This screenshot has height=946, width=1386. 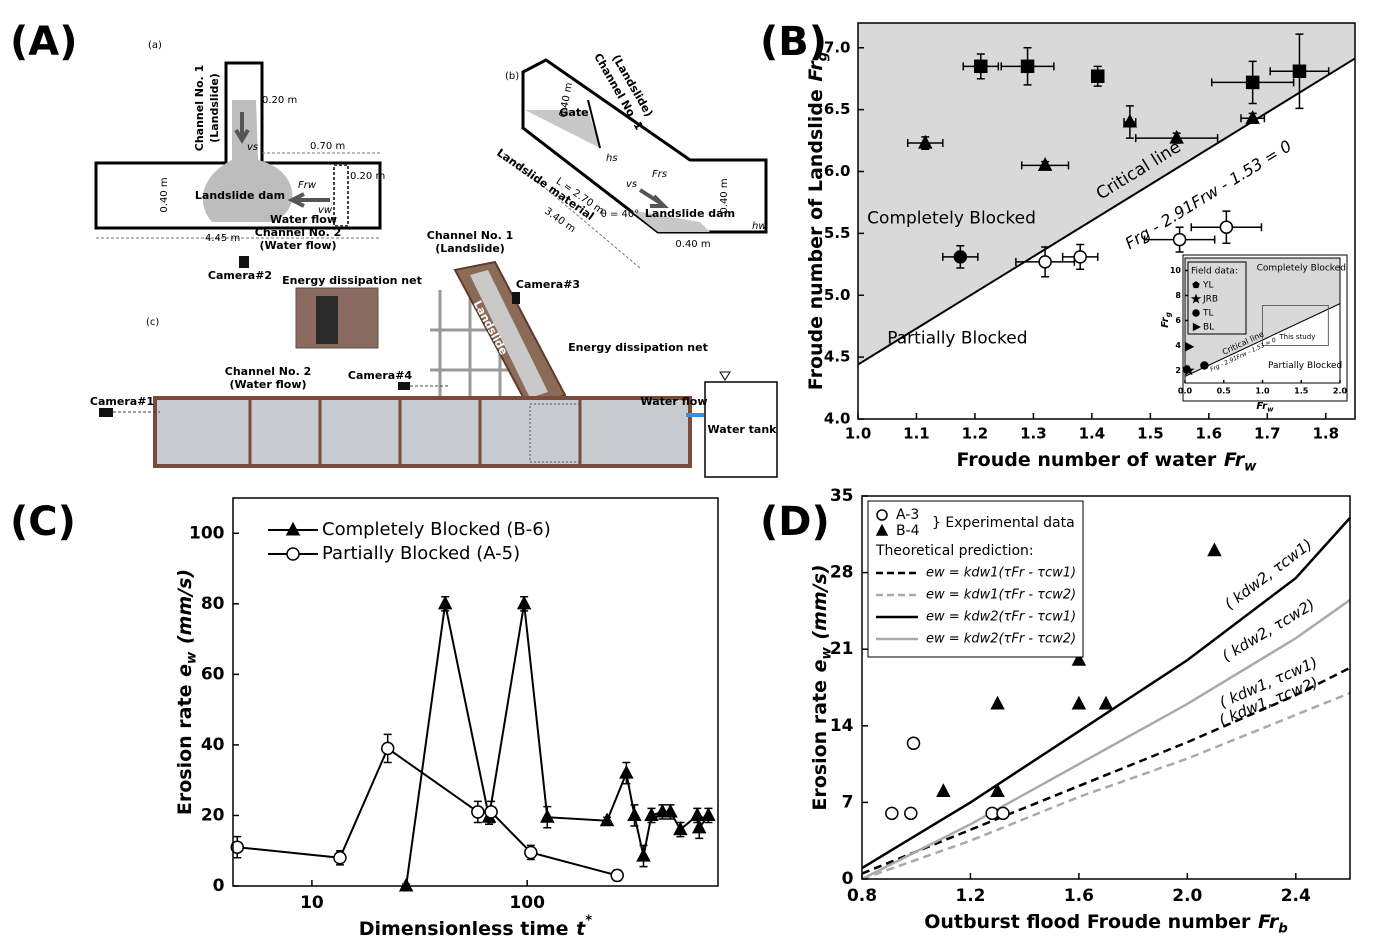 What do you see at coordinates (1106, 687) in the screenshot?
I see `plot-frame` at bounding box center [1106, 687].